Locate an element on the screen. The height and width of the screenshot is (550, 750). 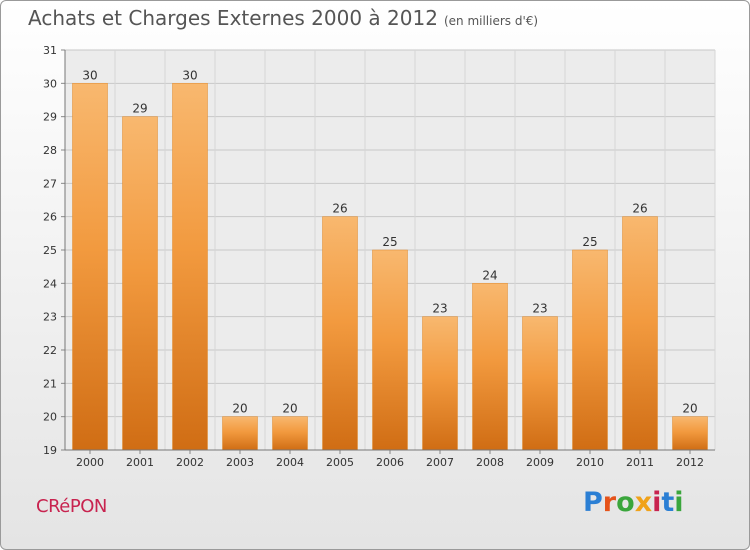
bar-value-label: 29 is located at coordinates (139, 109).